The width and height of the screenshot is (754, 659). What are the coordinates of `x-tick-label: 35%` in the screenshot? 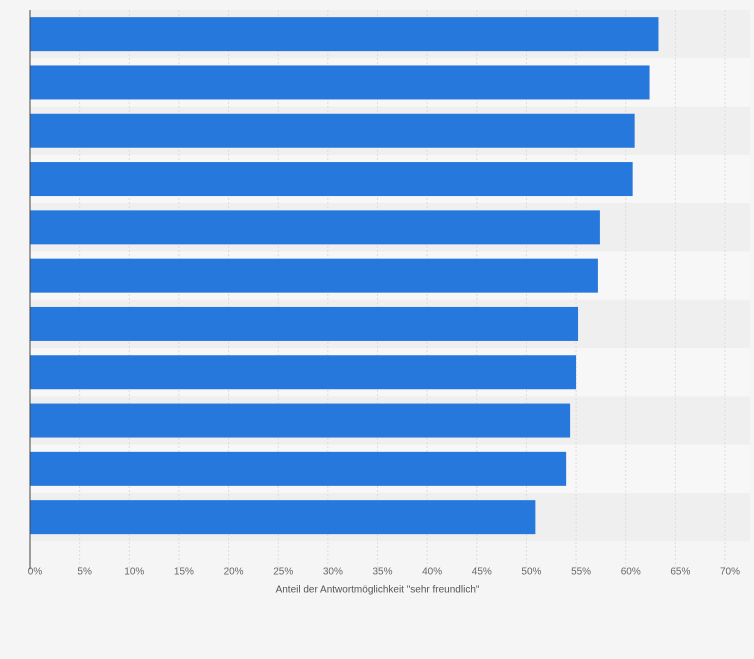 It's located at (382, 571).